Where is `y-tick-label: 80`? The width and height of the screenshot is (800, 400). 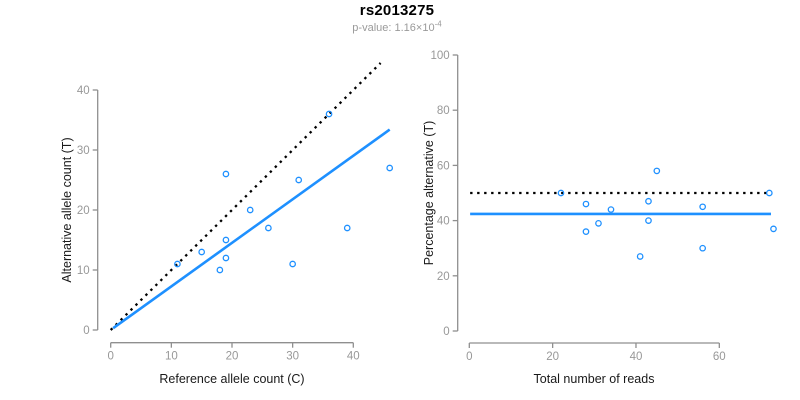 y-tick-label: 80 is located at coordinates (443, 111).